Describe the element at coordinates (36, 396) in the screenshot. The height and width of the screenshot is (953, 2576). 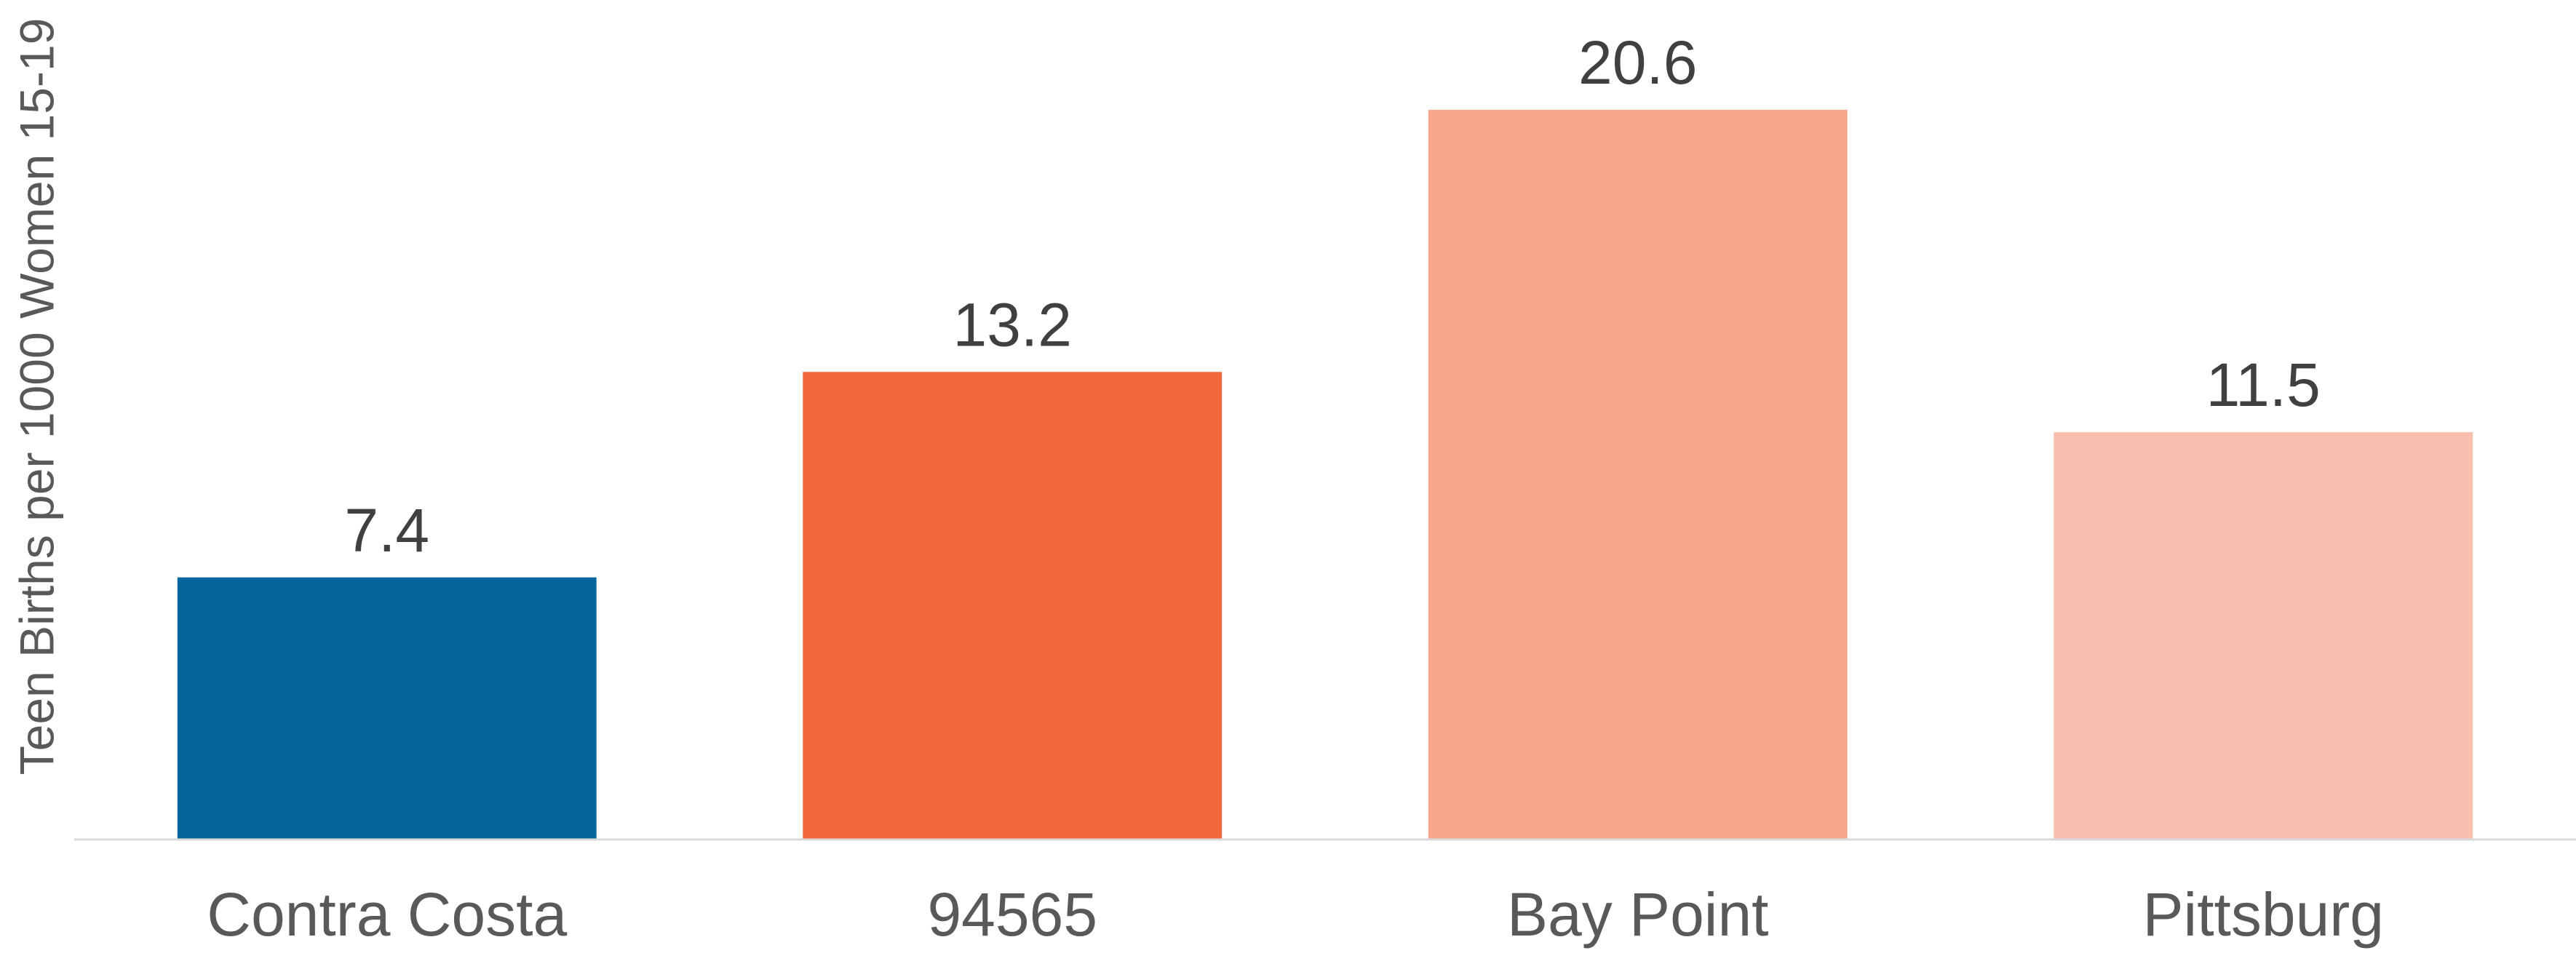
I see `y-axis-label: Teen Births per 1000 Women 15-19` at that location.